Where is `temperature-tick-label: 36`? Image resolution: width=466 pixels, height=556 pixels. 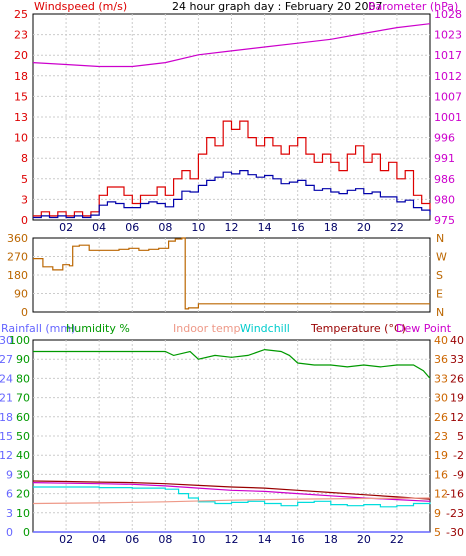 temperature-tick-label: 36 is located at coordinates (441, 359).